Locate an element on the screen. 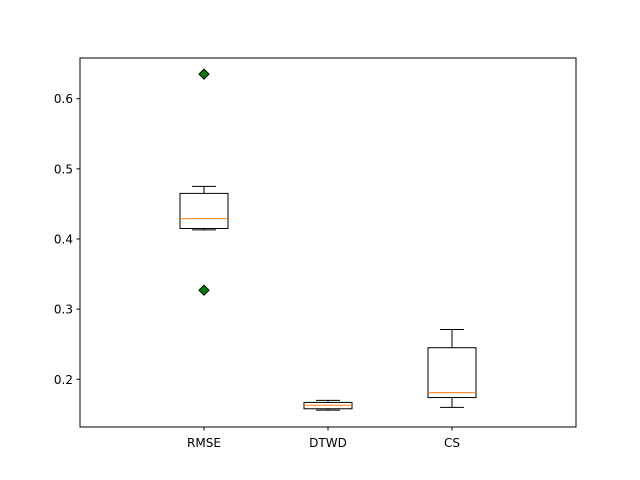  box-cs is located at coordinates (452, 368).